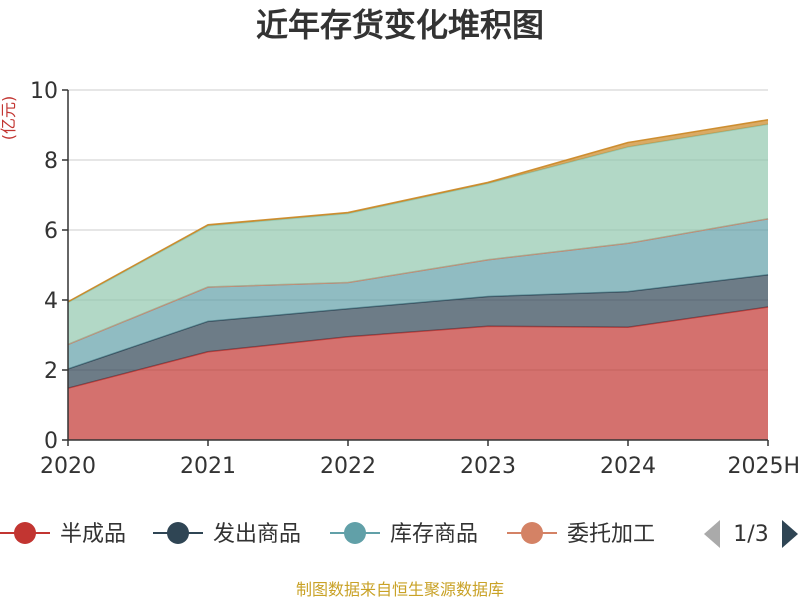  What do you see at coordinates (712, 534) in the screenshot?
I see `legend-prev-page-icon` at bounding box center [712, 534].